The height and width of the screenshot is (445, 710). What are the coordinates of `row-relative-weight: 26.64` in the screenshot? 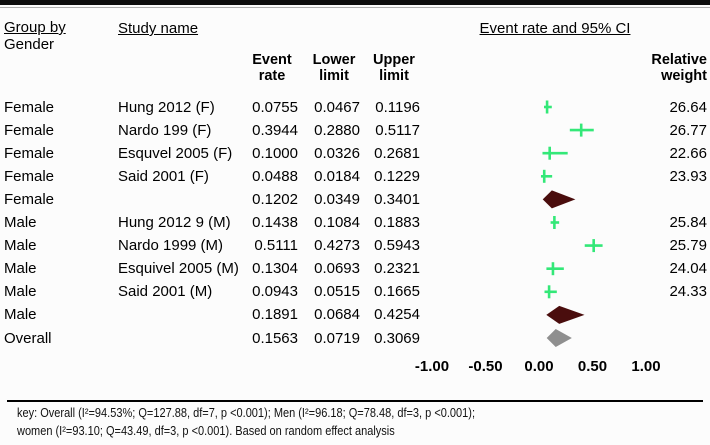 It's located at (688, 107).